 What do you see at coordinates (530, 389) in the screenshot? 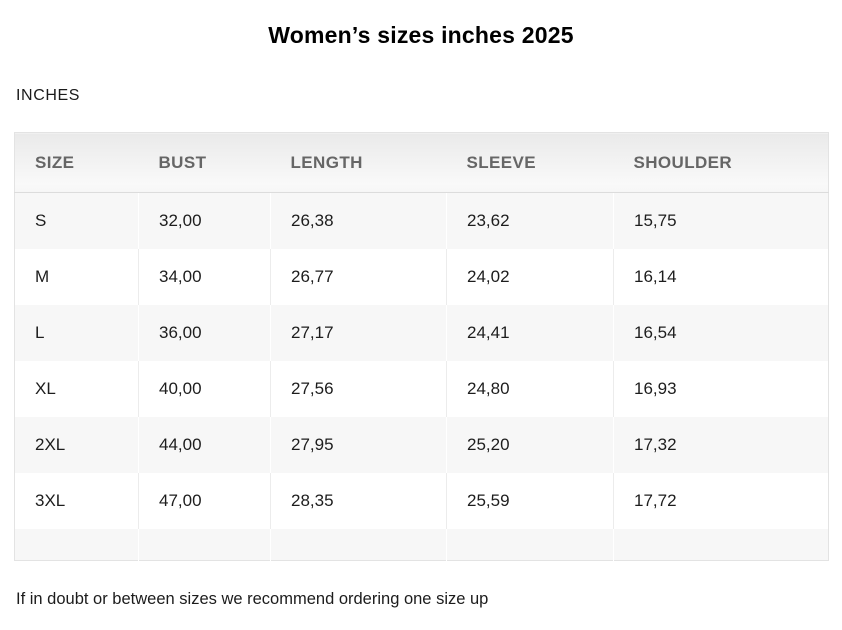
I see `table-cell: 24,80` at bounding box center [530, 389].